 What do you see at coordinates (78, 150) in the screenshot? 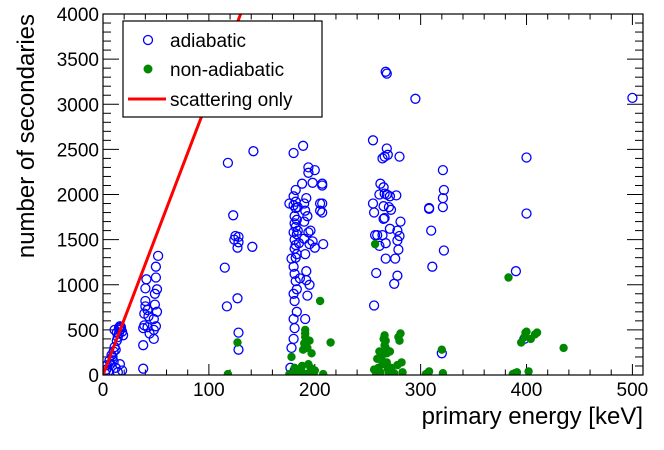
I see `y-tick-label: 2500` at bounding box center [78, 150].